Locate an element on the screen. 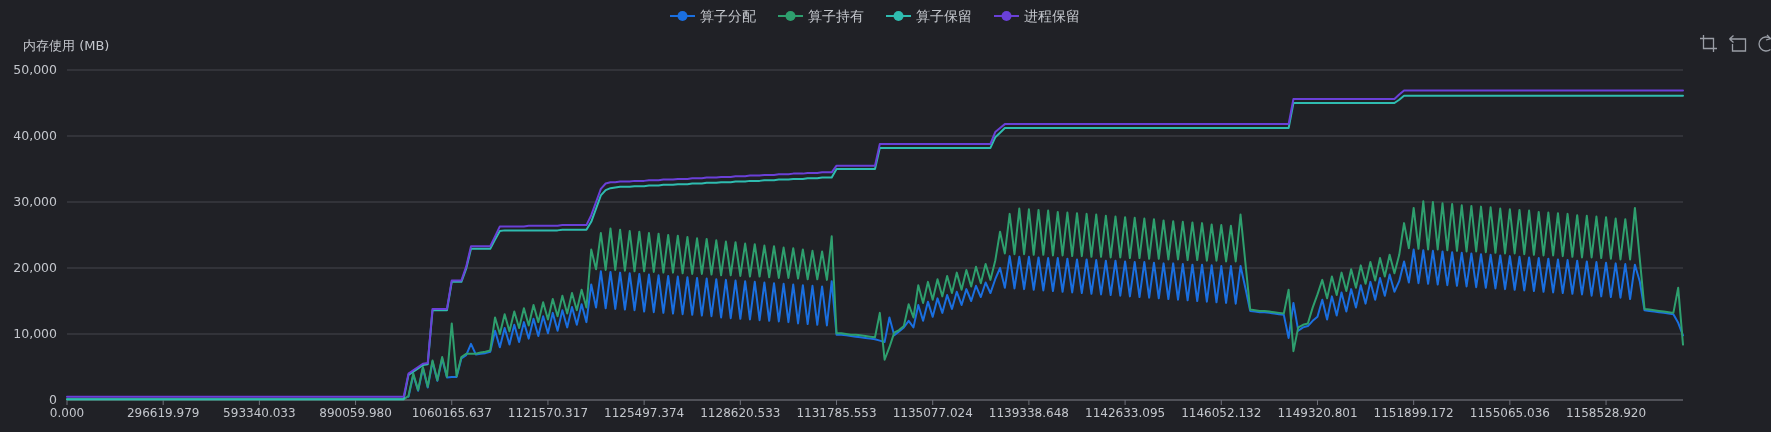  x-tick-label: 296619.979 is located at coordinates (163, 413).